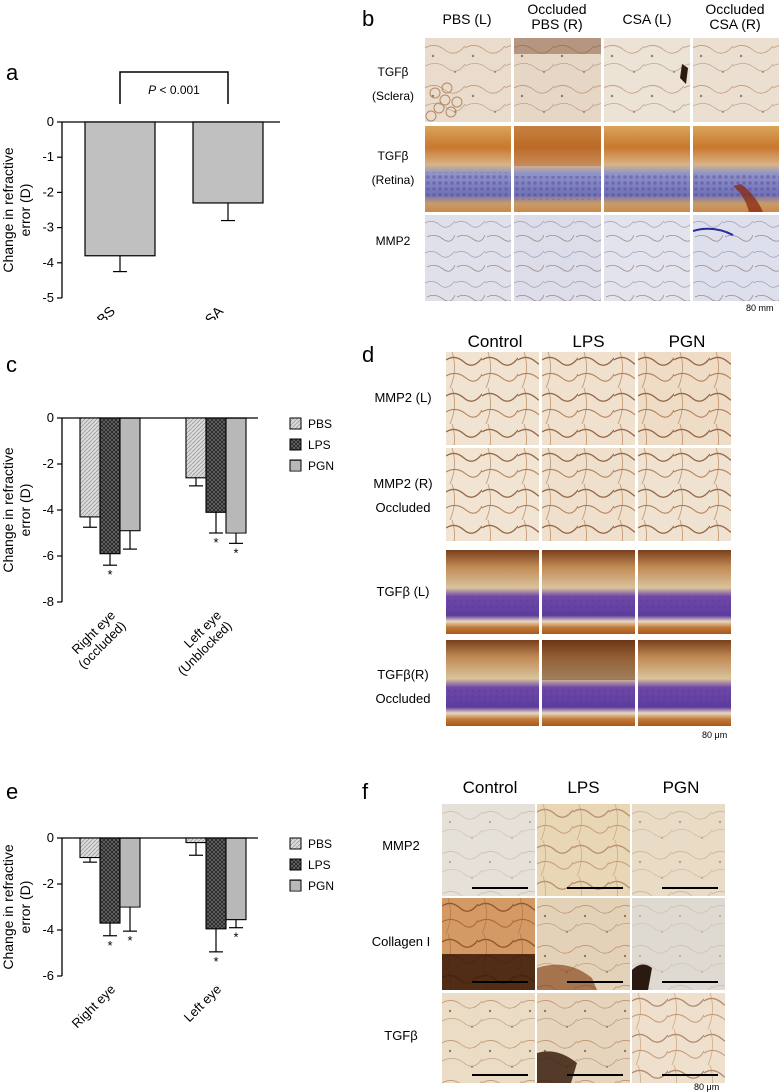 The height and width of the screenshot is (1092, 779). Describe the element at coordinates (50, 121) in the screenshot. I see `a-y-tick-label: 0` at that location.